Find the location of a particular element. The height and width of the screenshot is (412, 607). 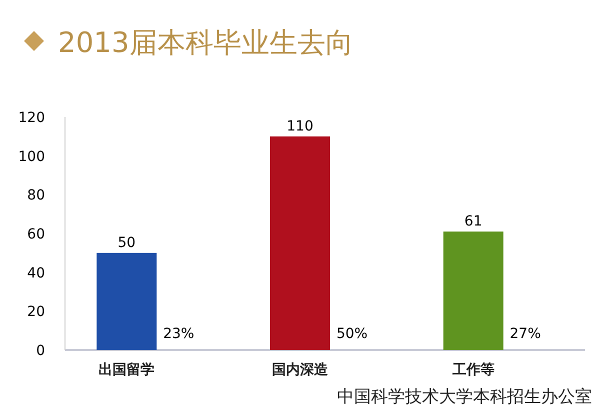

data-label: 50 is located at coordinates (127, 242).